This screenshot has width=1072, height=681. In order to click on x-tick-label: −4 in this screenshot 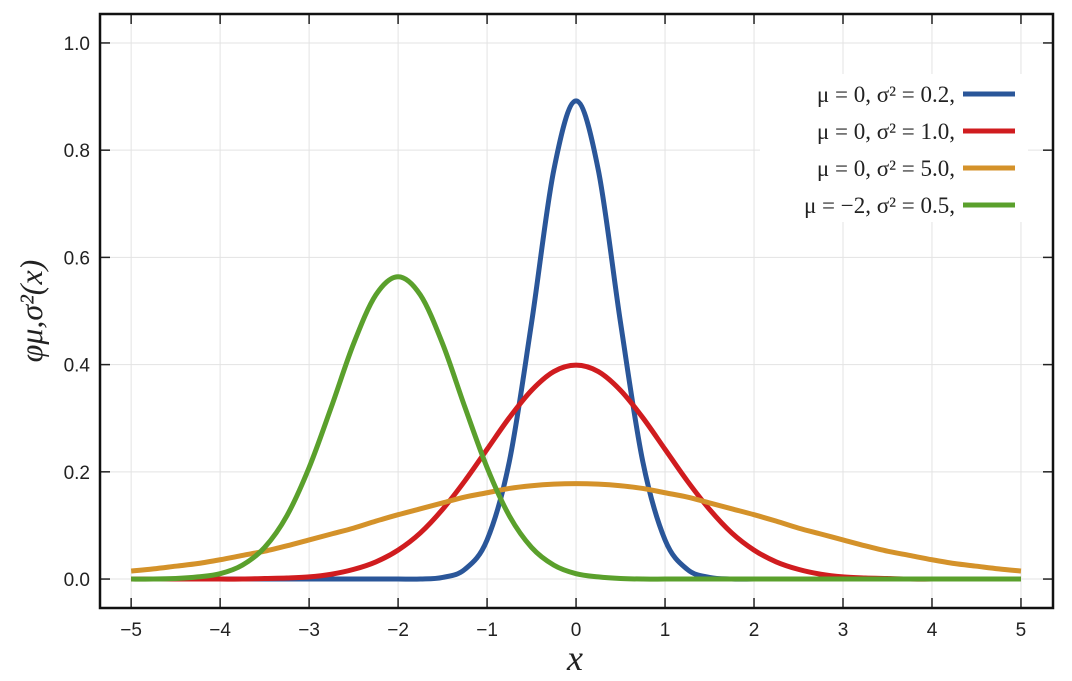, I will do `click(220, 630)`.